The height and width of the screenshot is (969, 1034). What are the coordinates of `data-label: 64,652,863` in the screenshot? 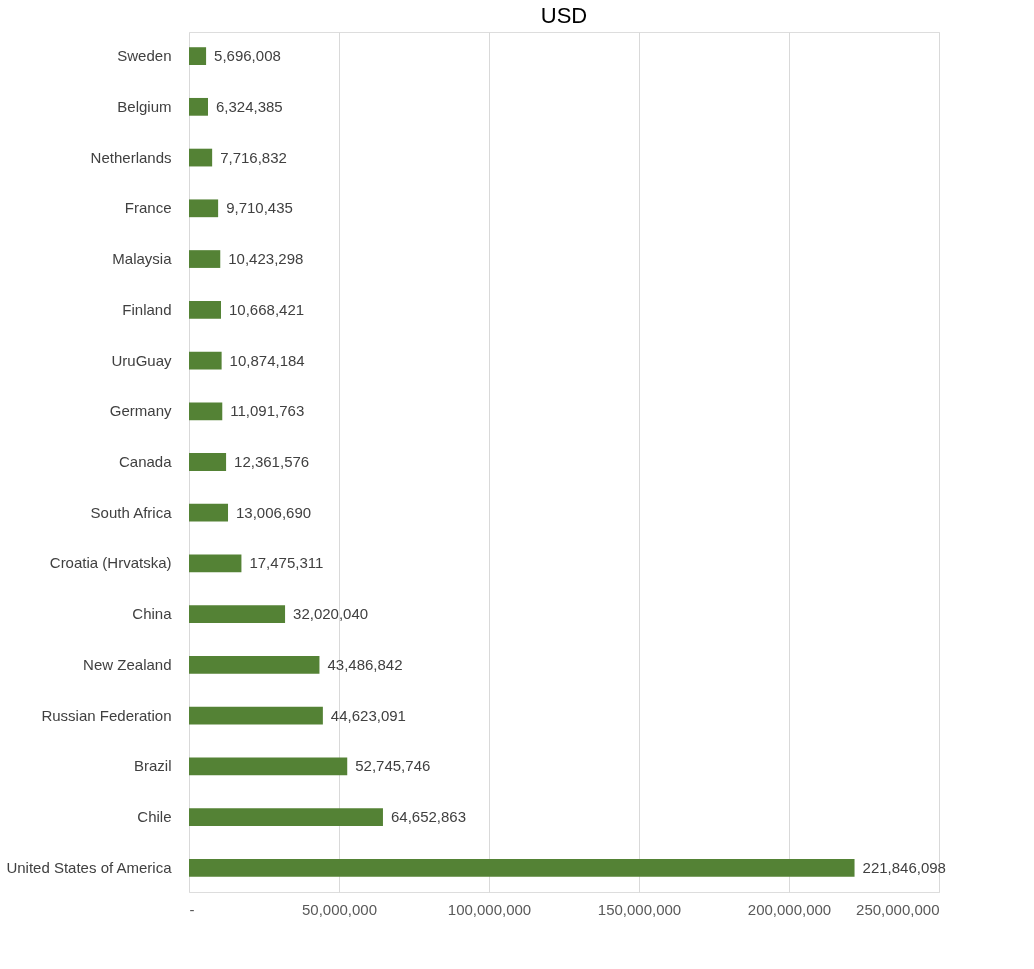 It's located at (428, 817).